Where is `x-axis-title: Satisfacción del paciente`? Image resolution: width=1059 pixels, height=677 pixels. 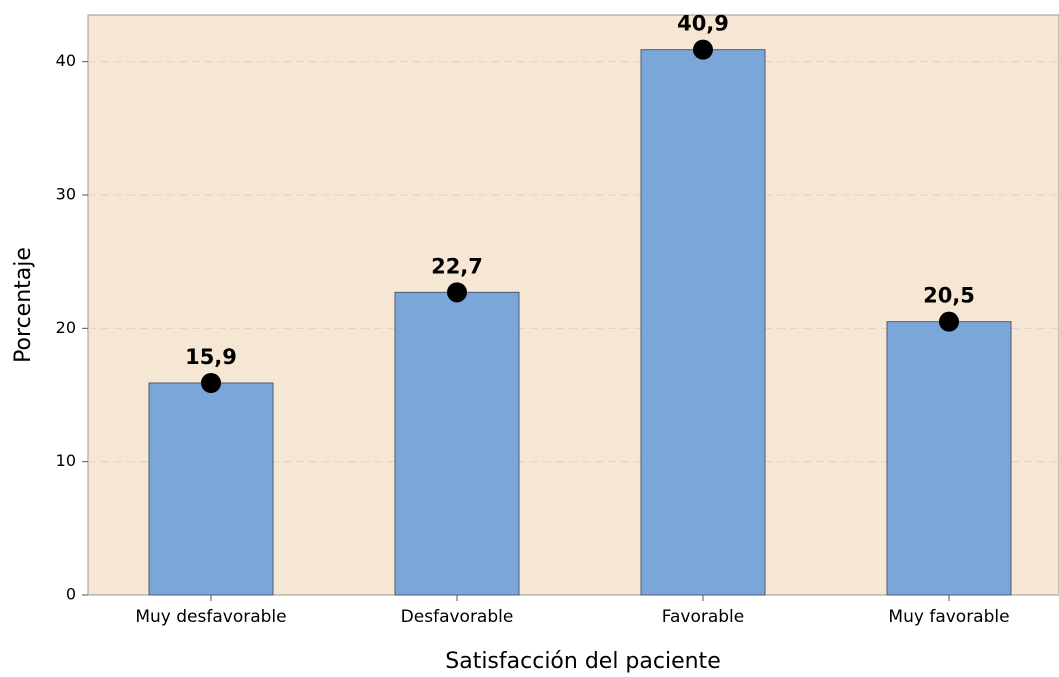 x-axis-title: Satisfacción del paciente is located at coordinates (582, 661).